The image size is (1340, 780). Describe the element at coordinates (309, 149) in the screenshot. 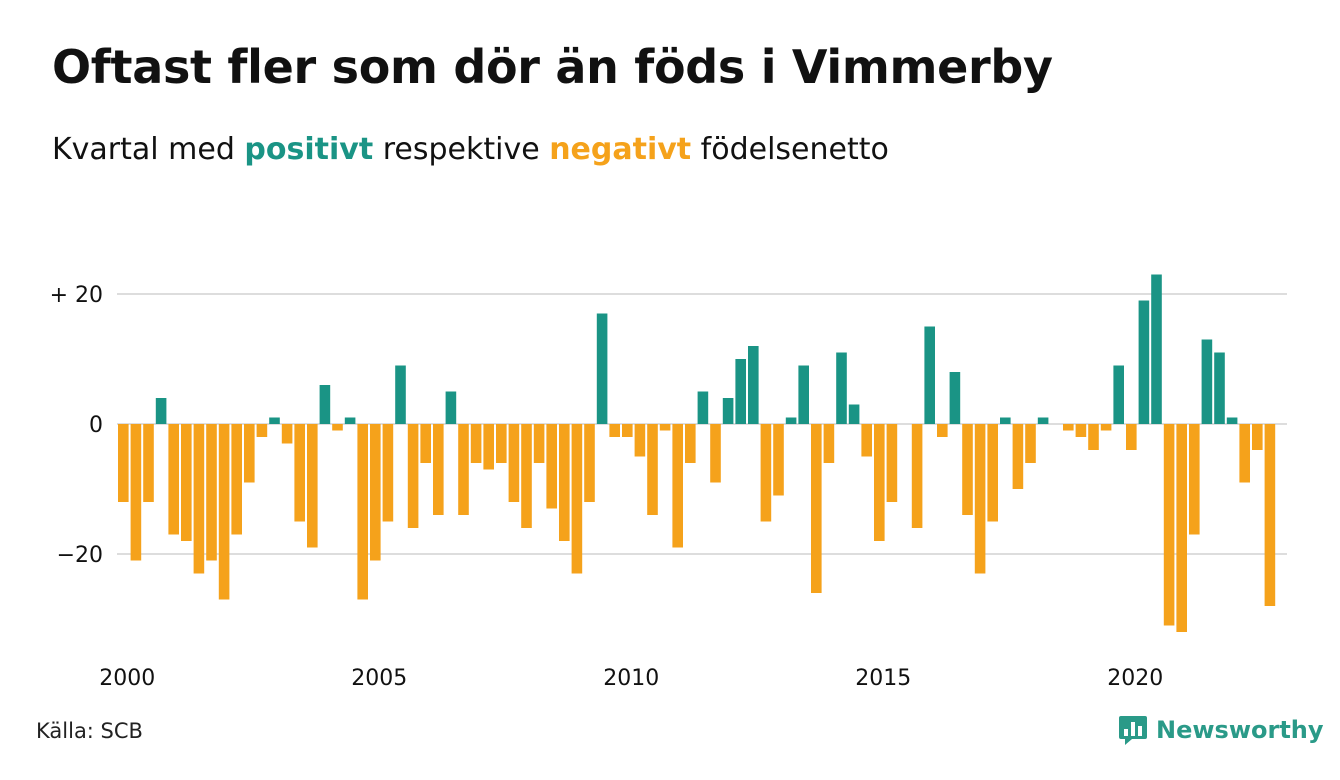

I see `subtitle-positive: positivt` at that location.